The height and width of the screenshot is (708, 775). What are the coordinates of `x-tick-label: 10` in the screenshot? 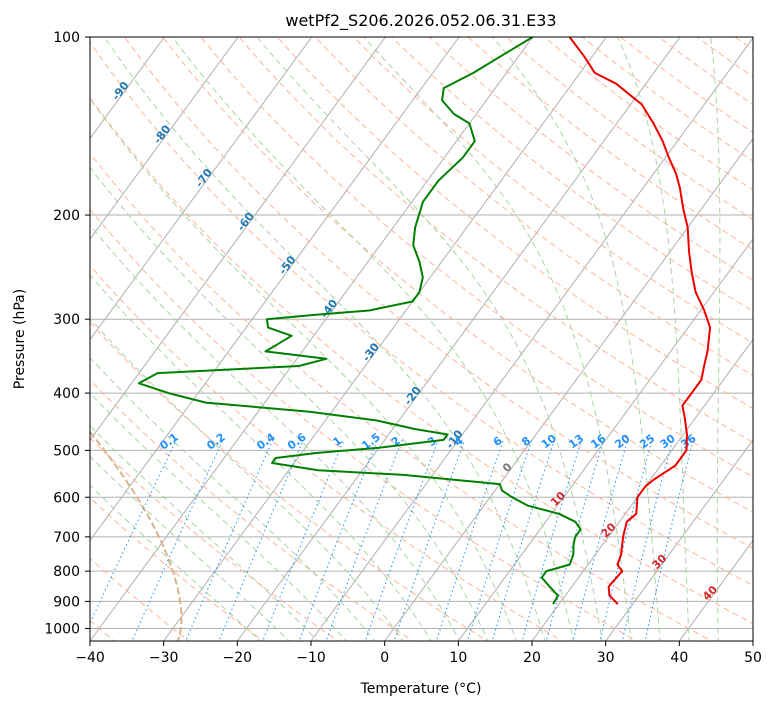 It's located at (458, 658).